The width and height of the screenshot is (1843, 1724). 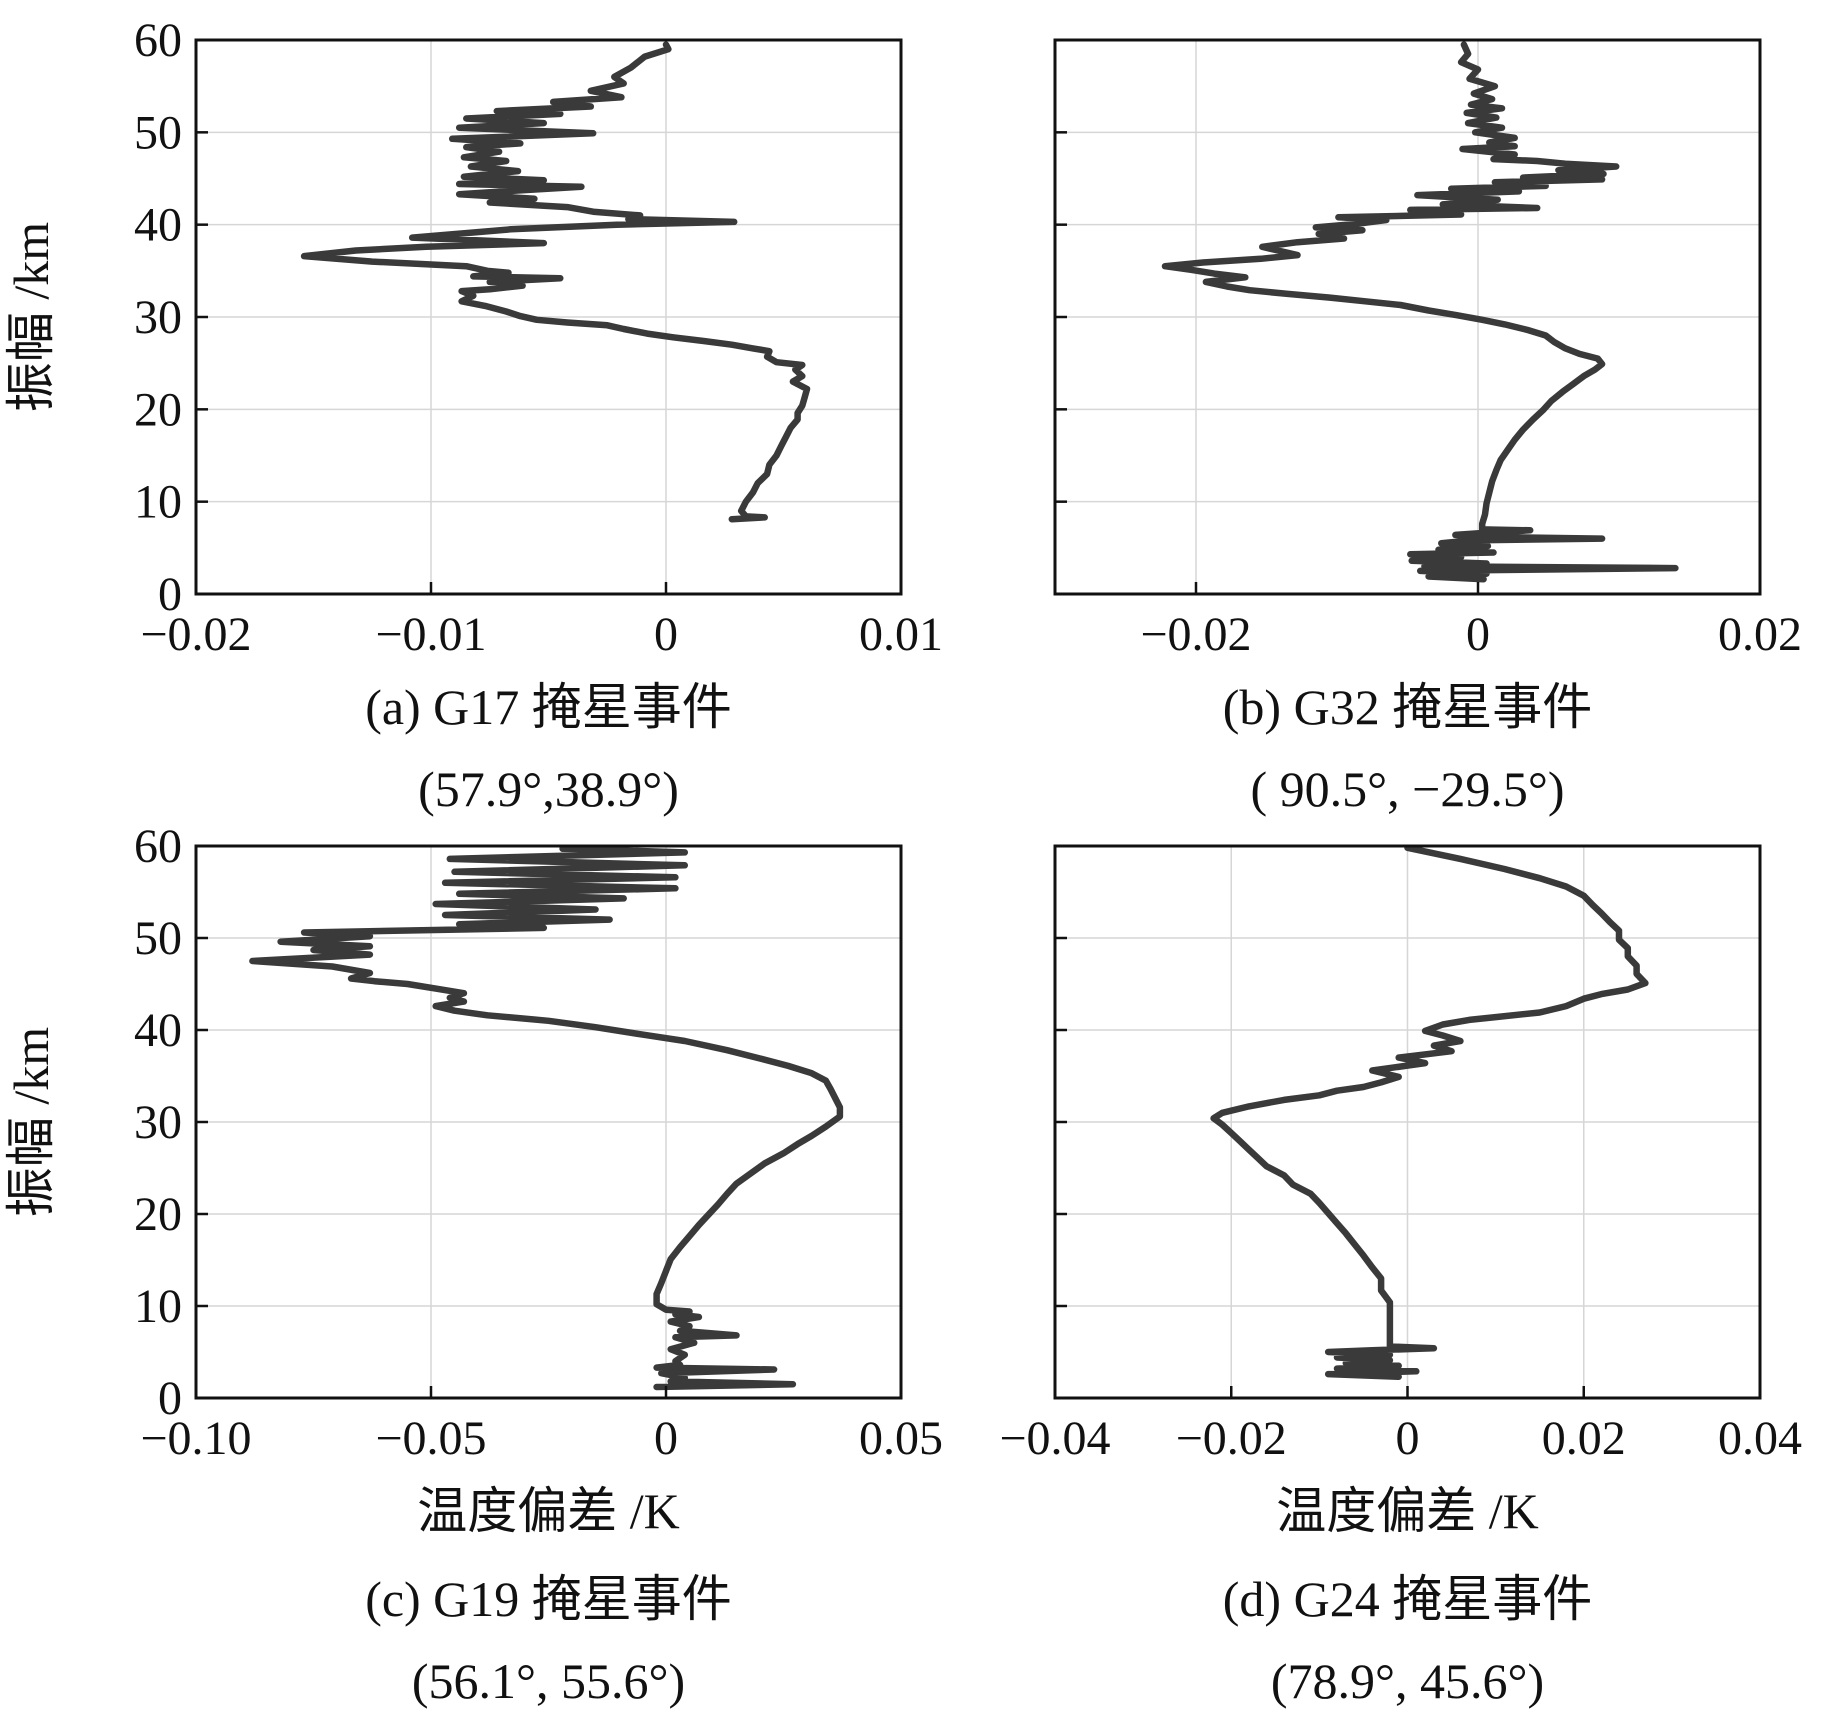 What do you see at coordinates (901, 1438) in the screenshot?
I see `x-tick-label: 0.05` at bounding box center [901, 1438].